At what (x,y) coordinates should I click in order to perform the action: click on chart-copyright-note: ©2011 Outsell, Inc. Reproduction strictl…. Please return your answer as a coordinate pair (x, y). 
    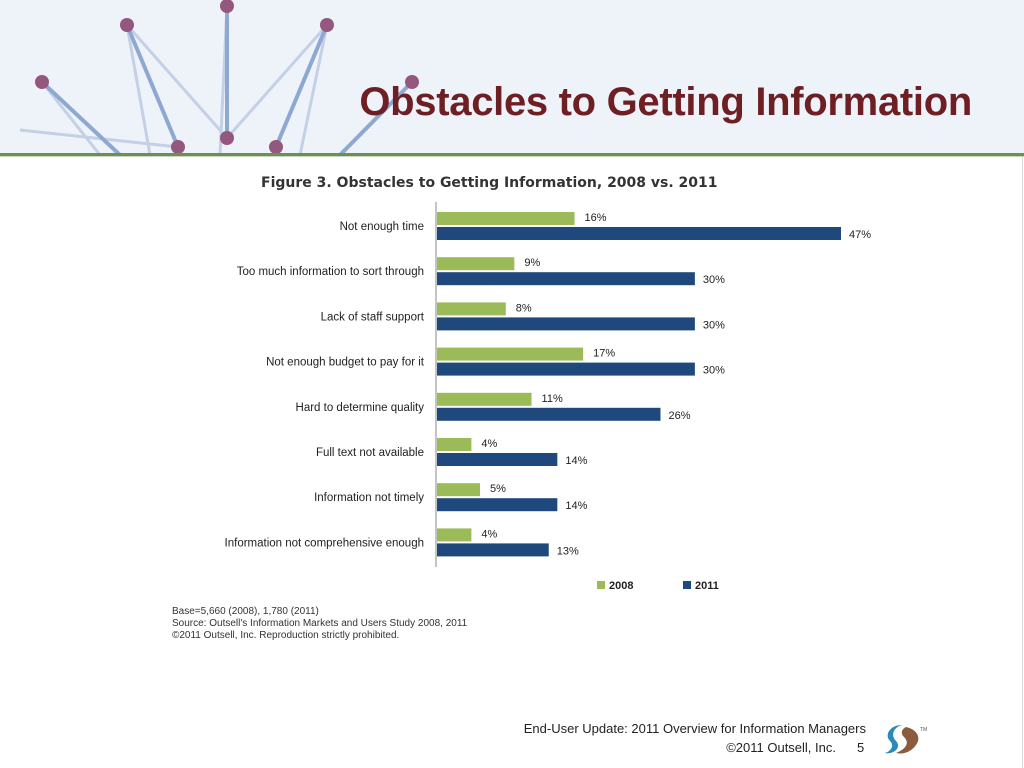
    Looking at the image, I should click on (286, 635).